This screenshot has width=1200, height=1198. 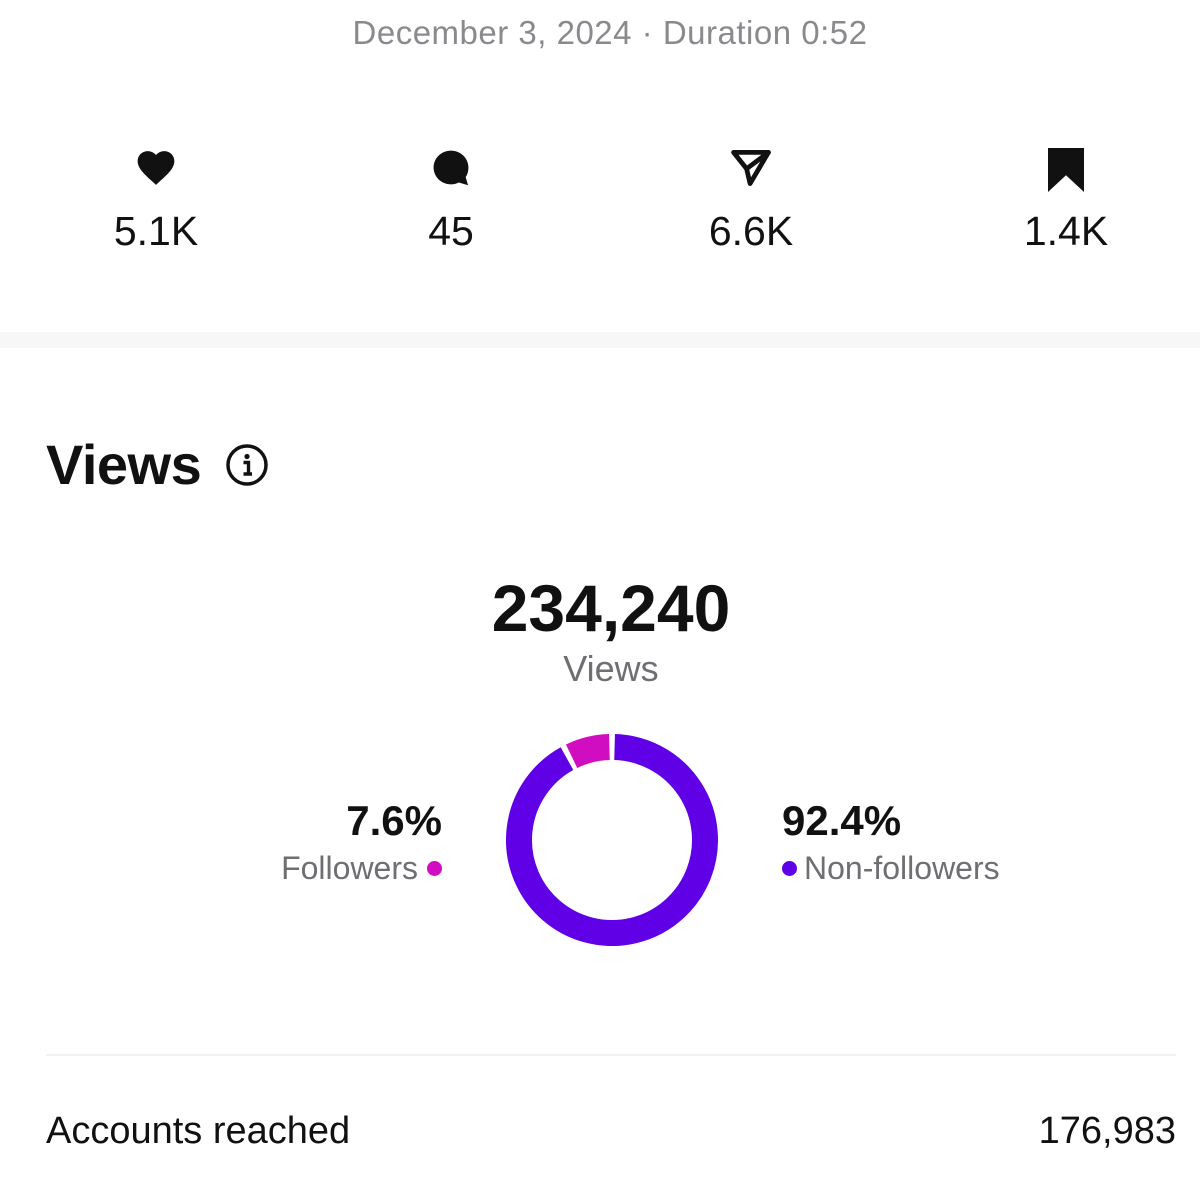 What do you see at coordinates (247, 465) in the screenshot?
I see `info-icon` at bounding box center [247, 465].